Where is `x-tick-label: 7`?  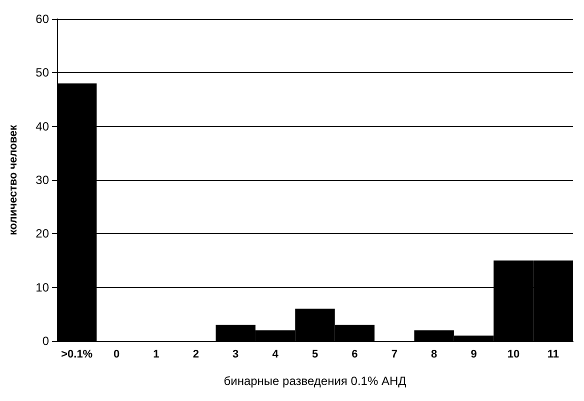
x-tick-label: 7 is located at coordinates (394, 354).